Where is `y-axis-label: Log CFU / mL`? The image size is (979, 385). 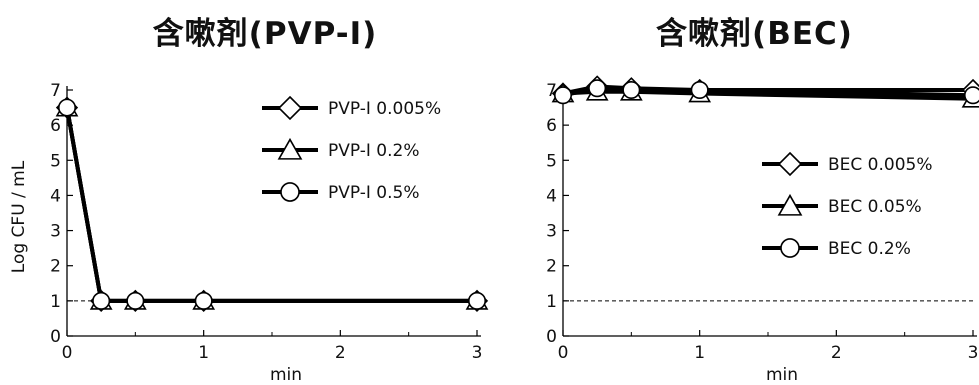 y-axis-label: Log CFU / mL is located at coordinates (19, 216).